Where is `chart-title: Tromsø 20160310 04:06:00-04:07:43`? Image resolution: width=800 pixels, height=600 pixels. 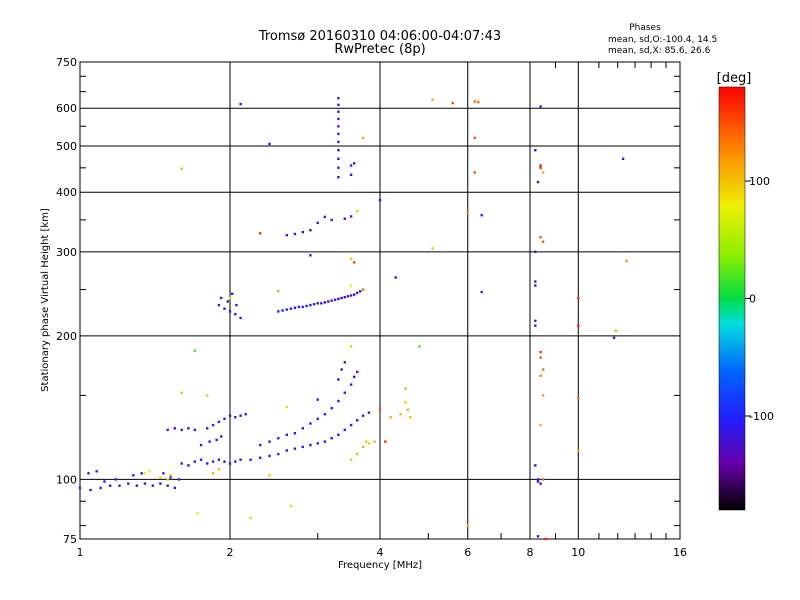 chart-title: Tromsø 20160310 04:06:00-04:07:43 is located at coordinates (379, 36).